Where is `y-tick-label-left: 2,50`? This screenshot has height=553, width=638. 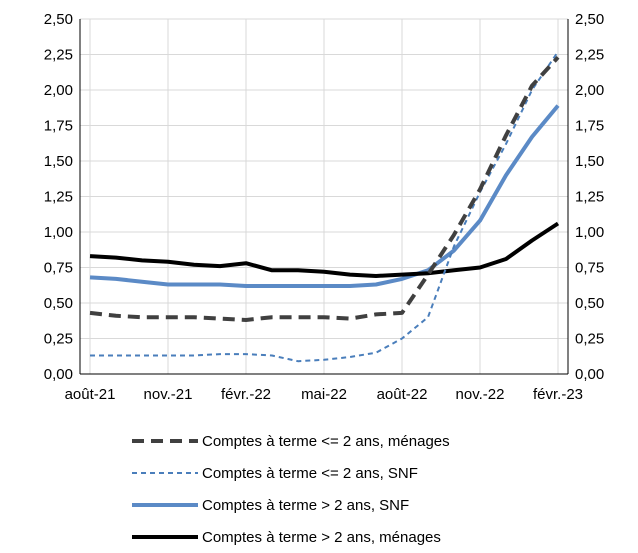
y-tick-label-left: 2,50 is located at coordinates (58, 19).